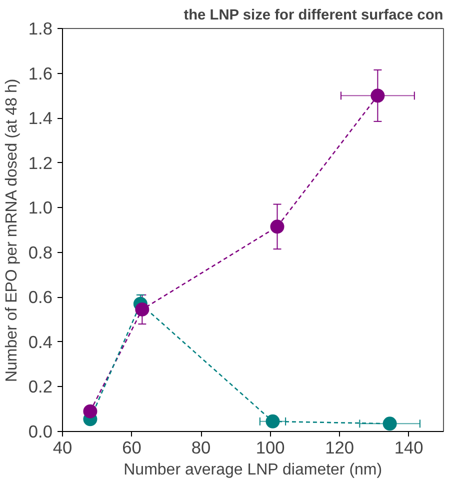  Describe the element at coordinates (270, 448) in the screenshot. I see `x-tick-label: 100` at that location.